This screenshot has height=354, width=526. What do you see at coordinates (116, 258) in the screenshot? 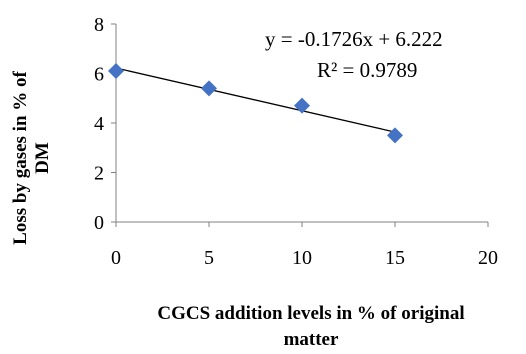
I see `x-tick-label: 0` at bounding box center [116, 258].